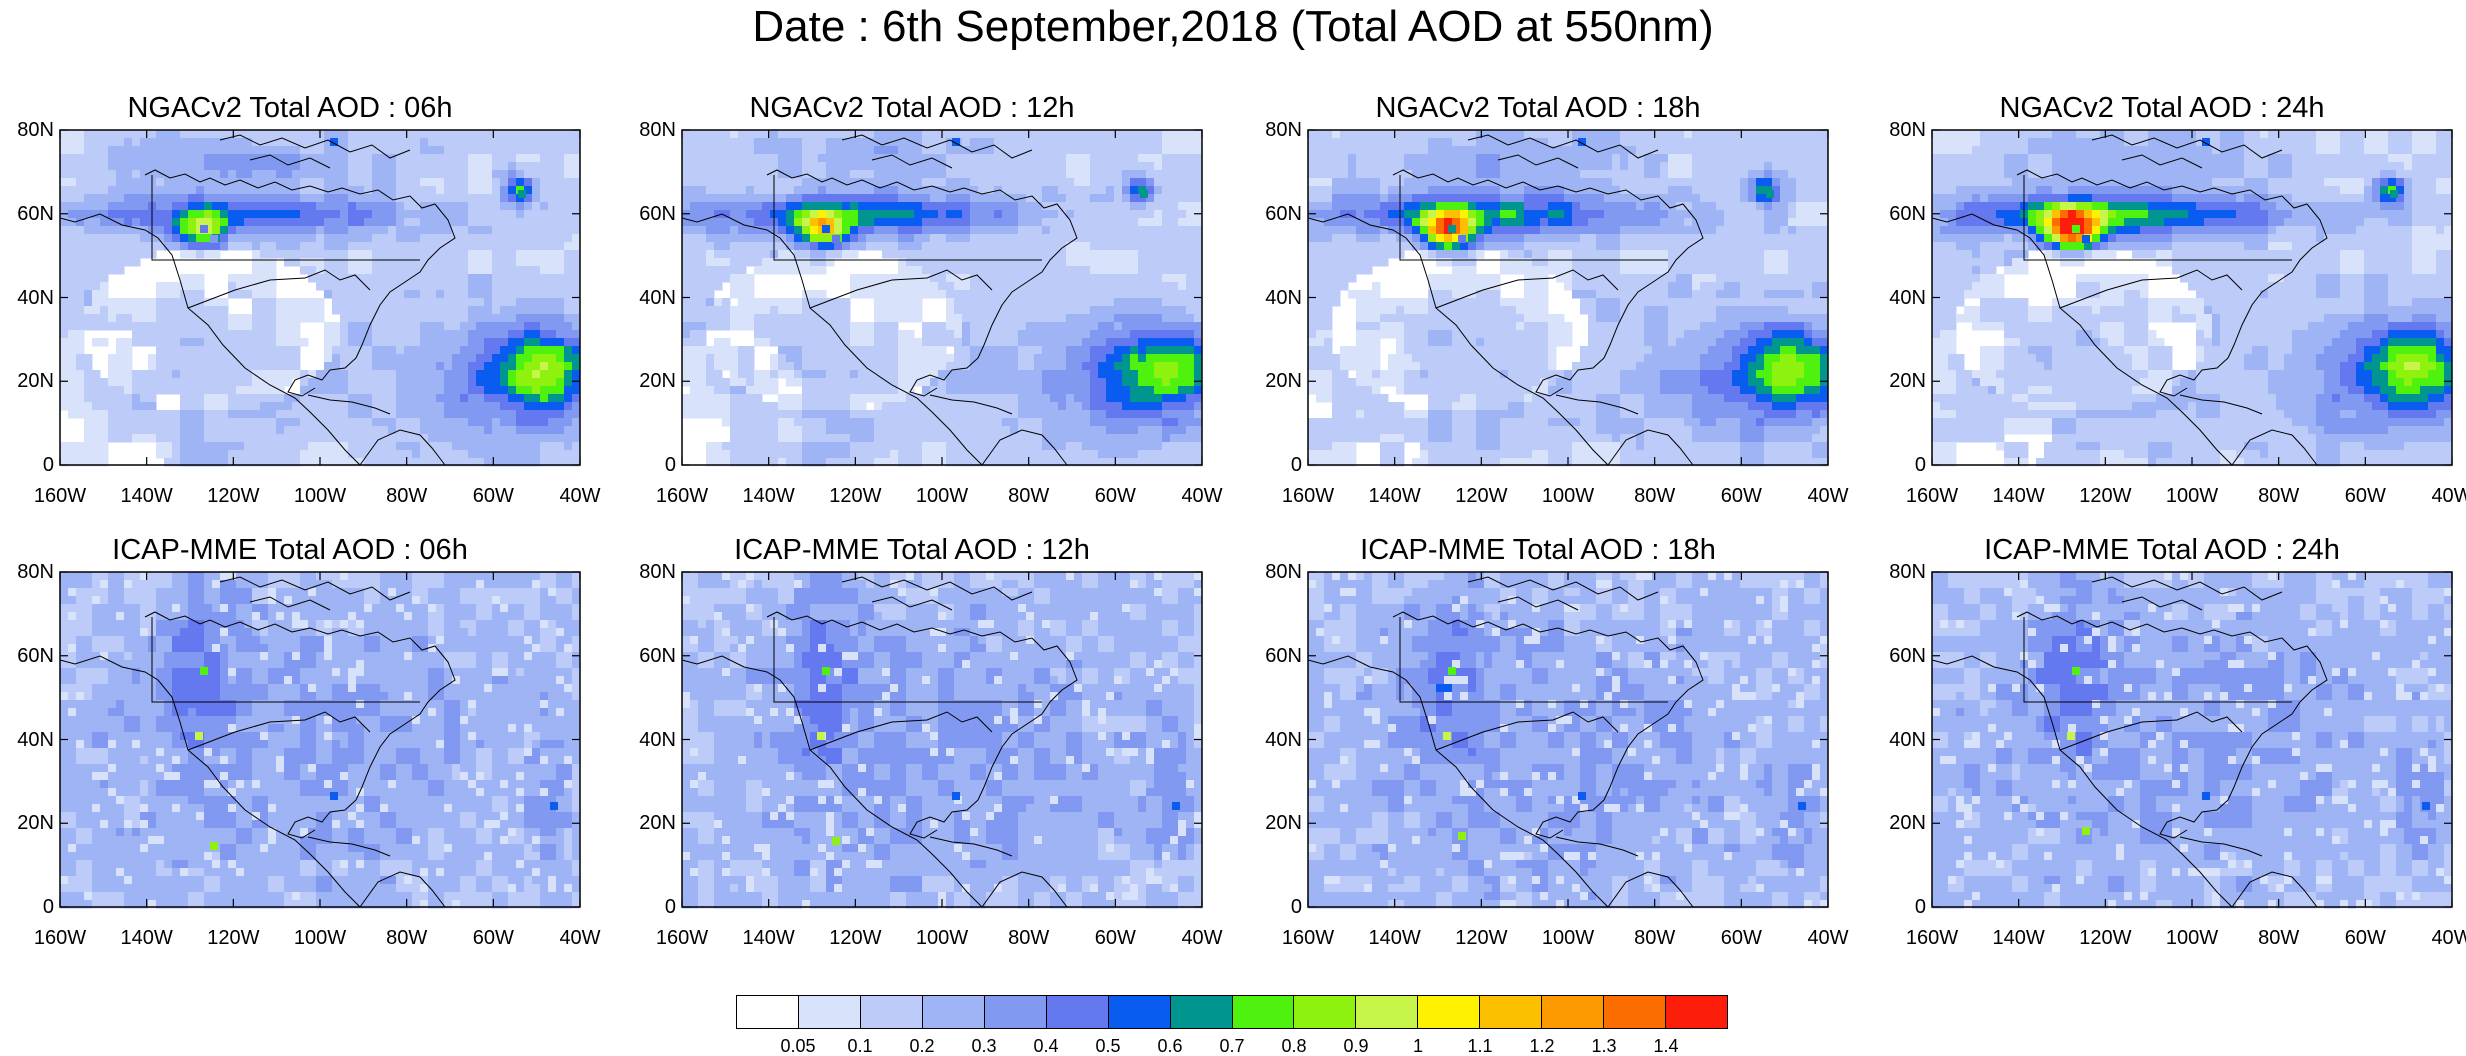 The height and width of the screenshot is (1056, 2466). What do you see at coordinates (1355, 1046) in the screenshot?
I see `colorbar-label: 0.9` at bounding box center [1355, 1046].